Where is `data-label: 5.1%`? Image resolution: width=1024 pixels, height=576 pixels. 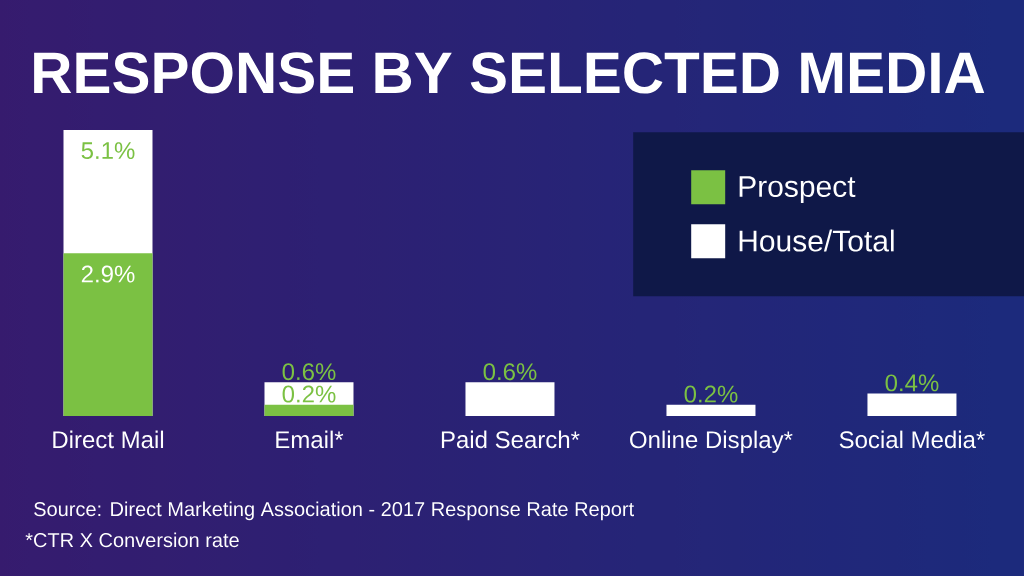
data-label: 5.1% is located at coordinates (108, 151).